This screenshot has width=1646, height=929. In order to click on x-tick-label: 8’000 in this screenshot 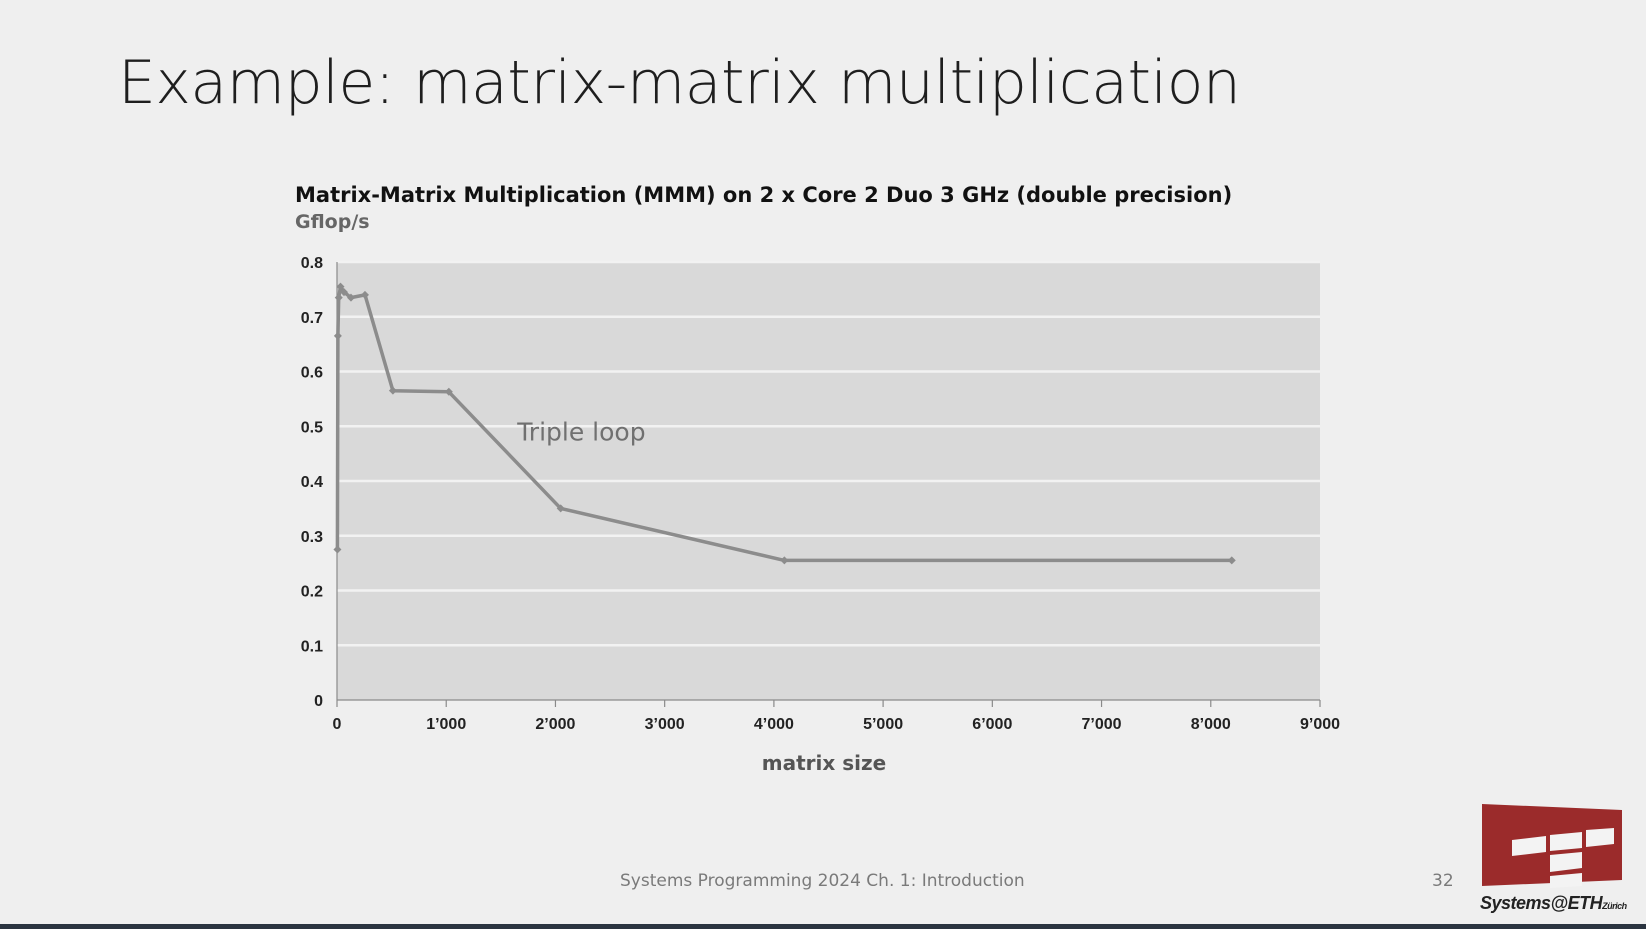, I will do `click(1211, 724)`.